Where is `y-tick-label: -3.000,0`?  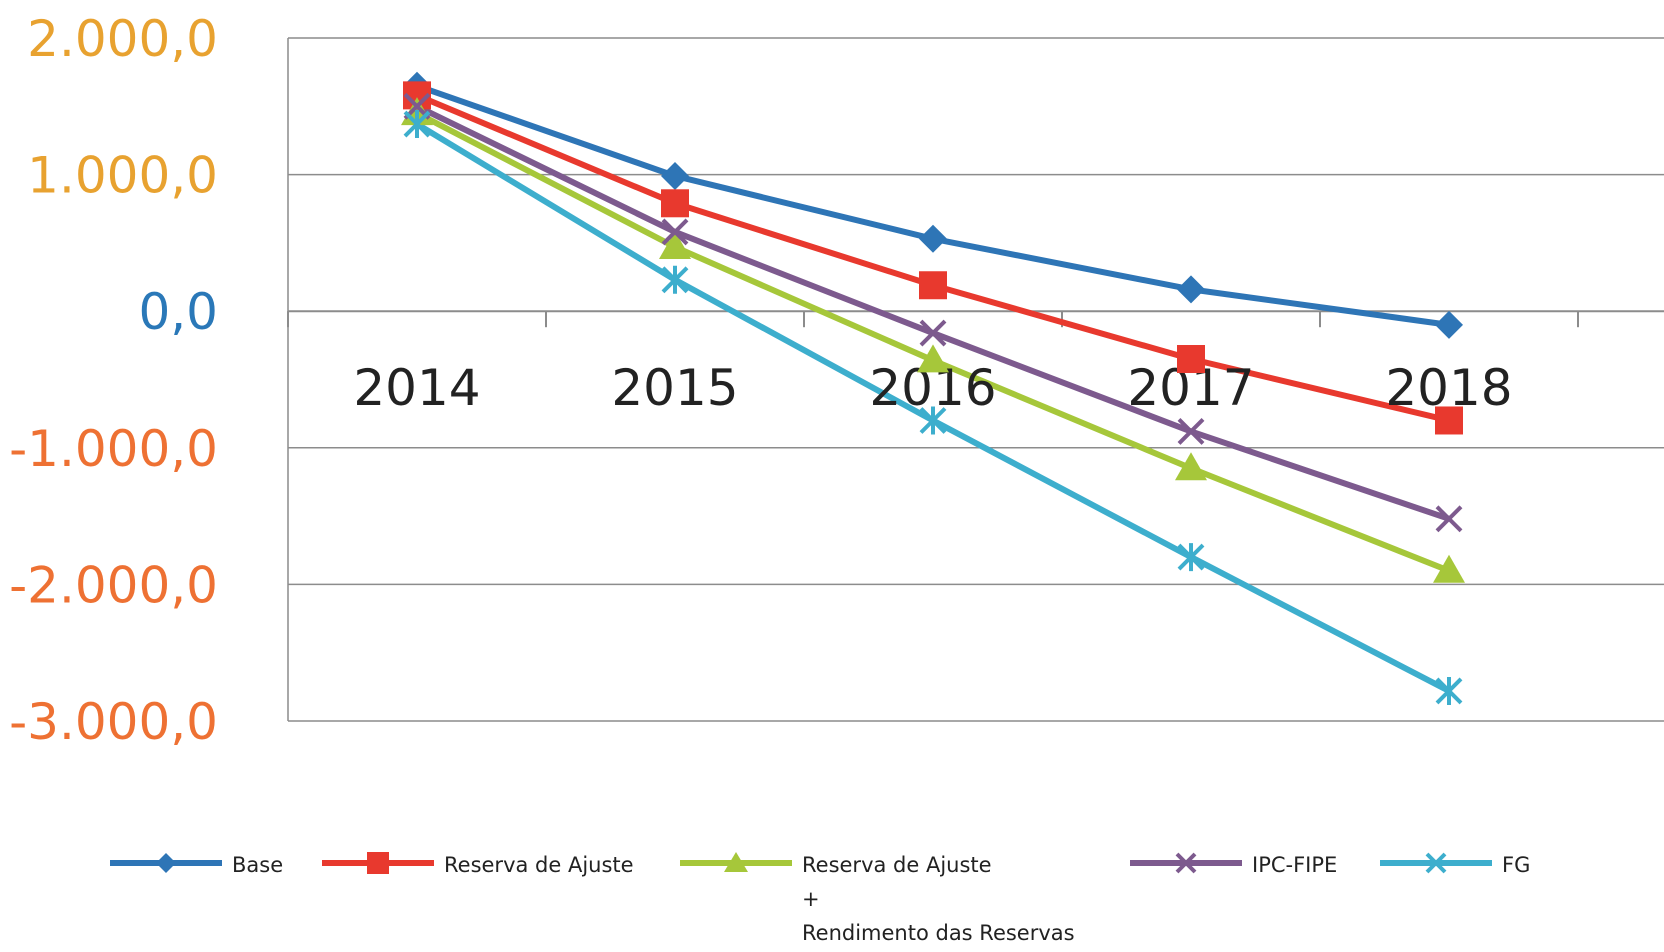 y-tick-label: -3.000,0 is located at coordinates (113, 722).